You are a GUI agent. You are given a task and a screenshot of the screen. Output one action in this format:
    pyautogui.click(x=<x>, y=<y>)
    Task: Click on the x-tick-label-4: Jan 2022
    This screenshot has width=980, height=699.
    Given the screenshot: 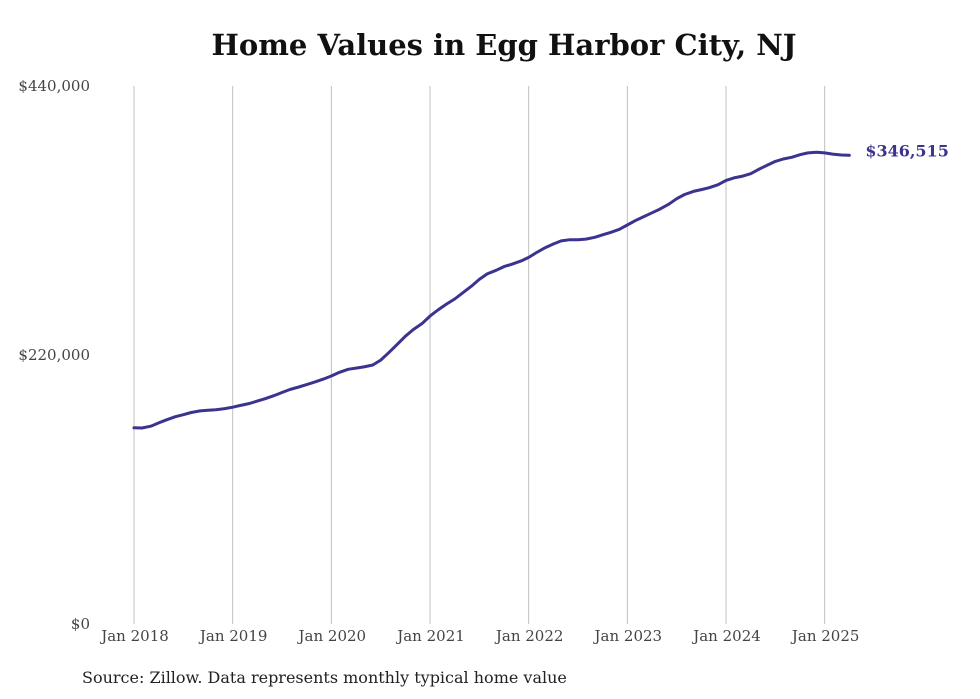 What is the action you would take?
    pyautogui.click(x=529, y=636)
    